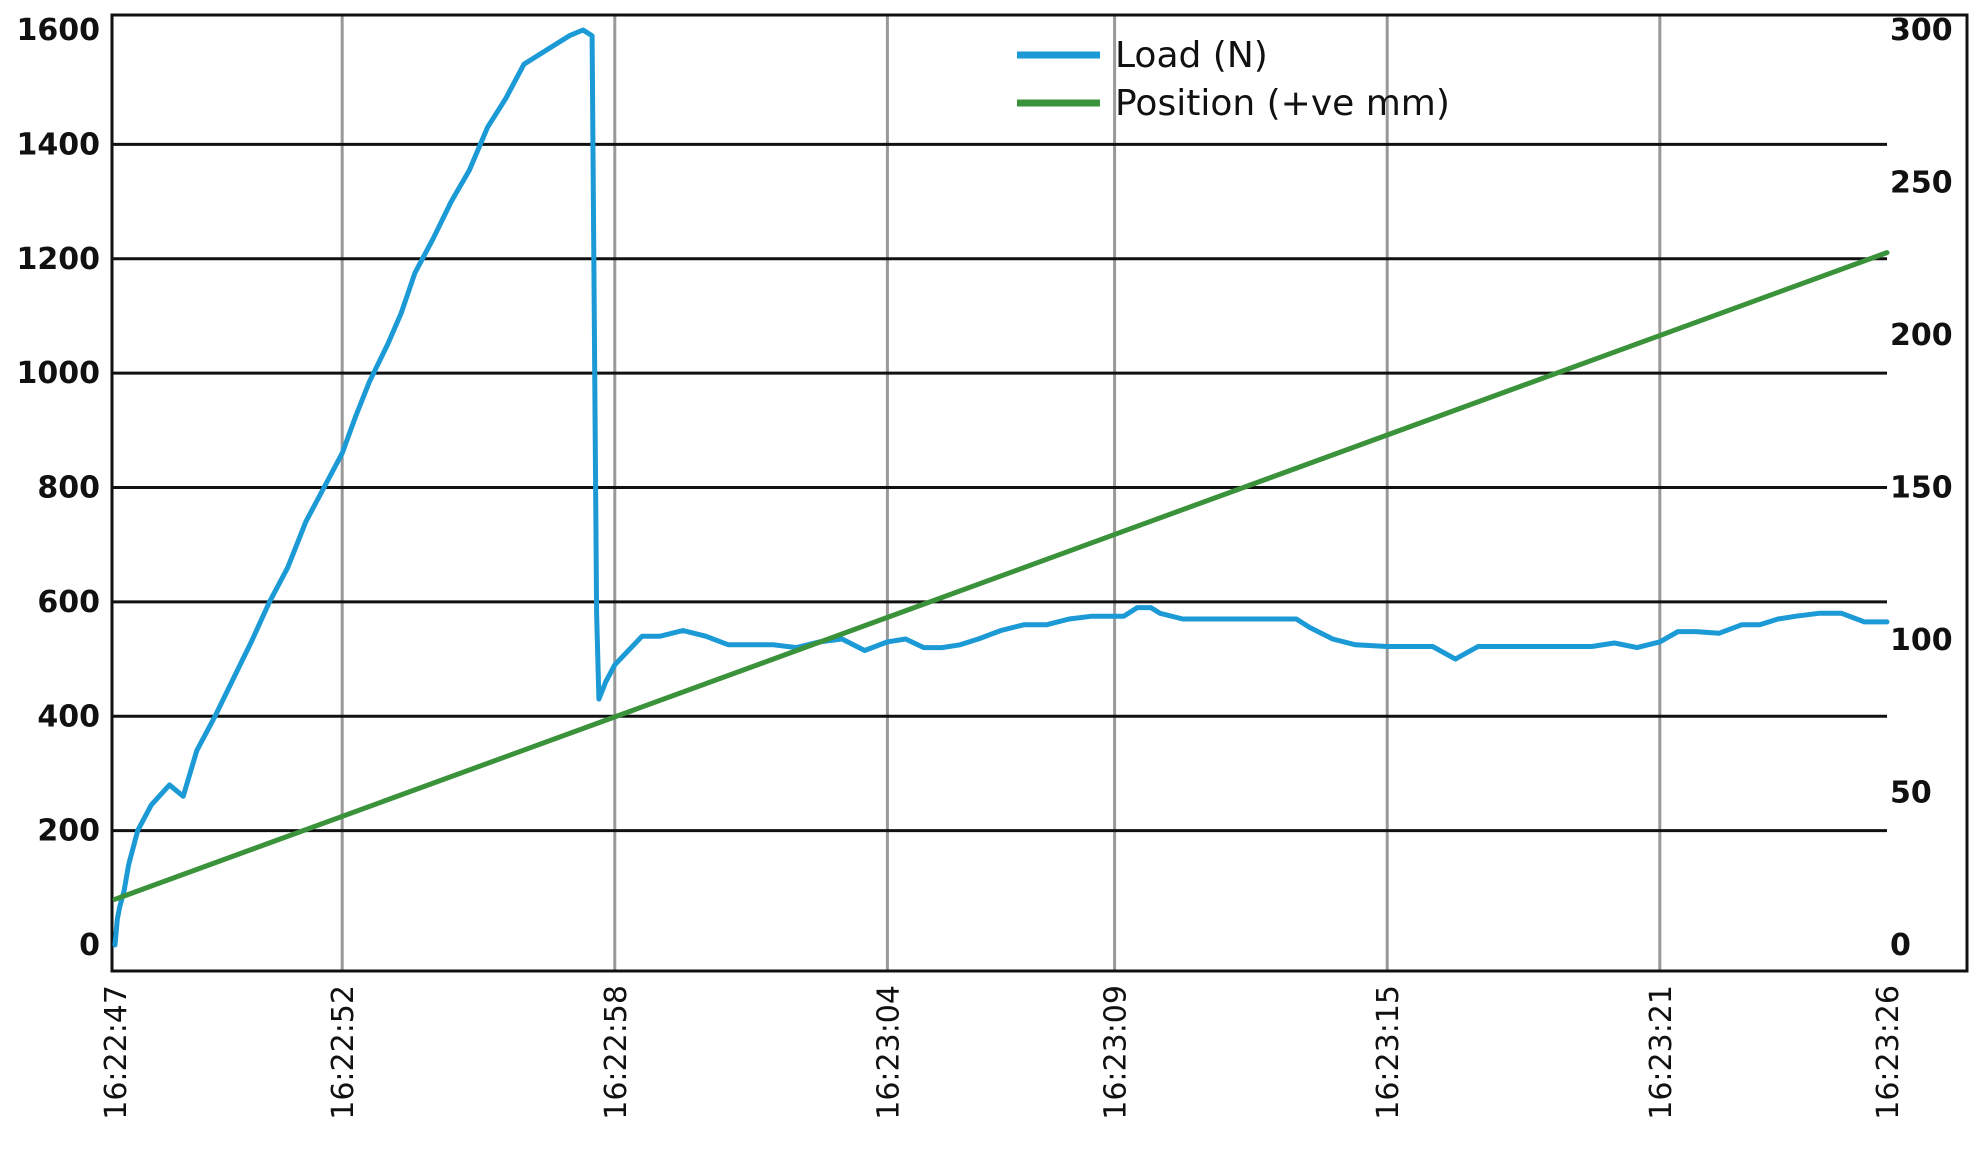 Image resolution: width=1987 pixels, height=1151 pixels. What do you see at coordinates (343, 1052) in the screenshot?
I see `x-tick-label: 16:22:52` at bounding box center [343, 1052].